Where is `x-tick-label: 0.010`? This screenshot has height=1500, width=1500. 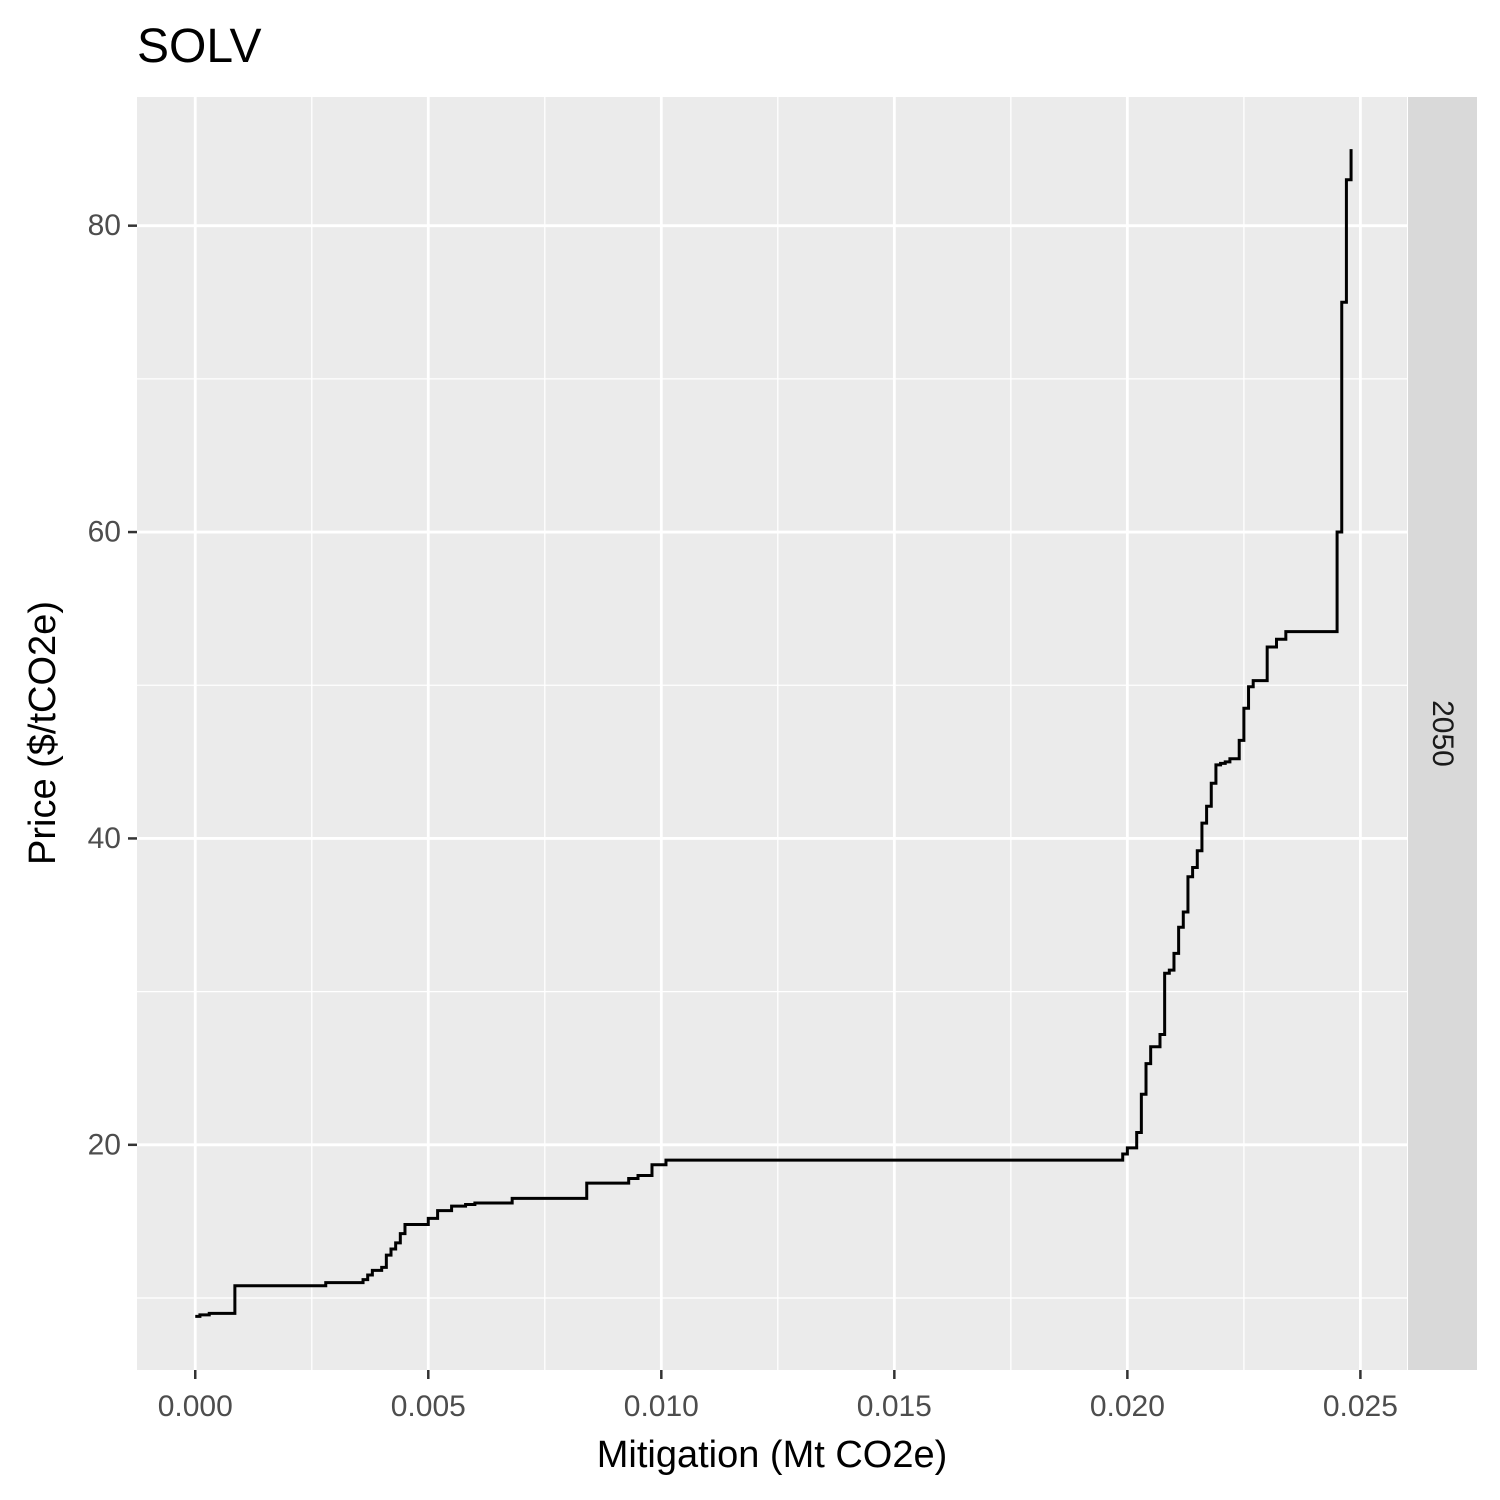 x-tick-label: 0.010 is located at coordinates (661, 1406).